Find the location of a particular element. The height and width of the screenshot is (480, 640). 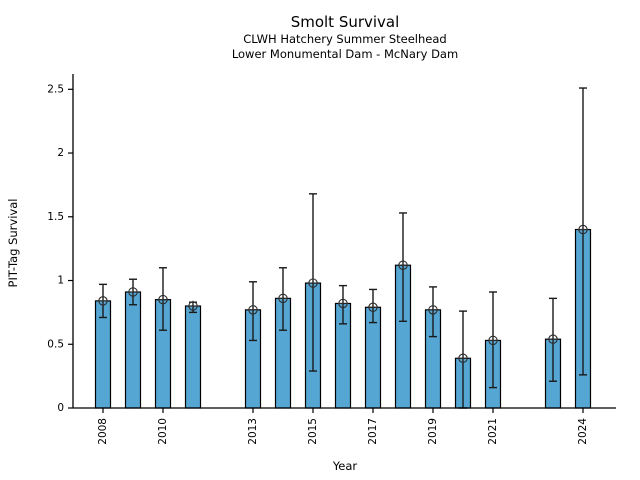

x-axis-label: Year is located at coordinates (345, 466).